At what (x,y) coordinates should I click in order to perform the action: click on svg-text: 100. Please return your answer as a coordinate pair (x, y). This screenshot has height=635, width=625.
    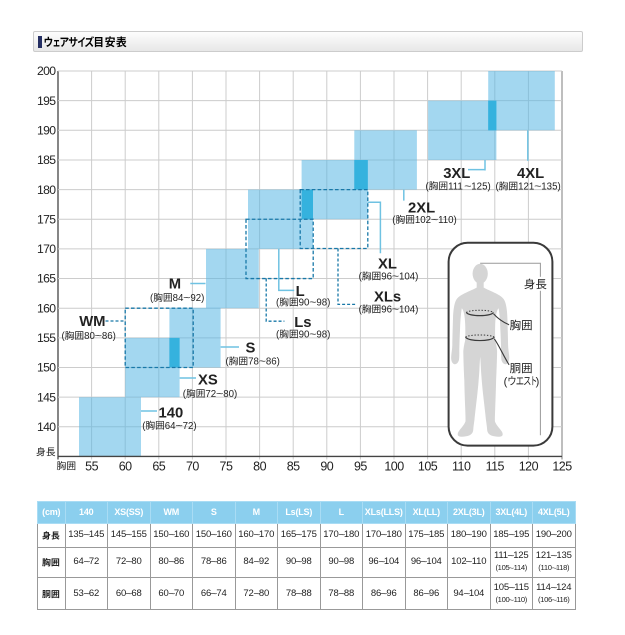
    Looking at the image, I should click on (394, 467).